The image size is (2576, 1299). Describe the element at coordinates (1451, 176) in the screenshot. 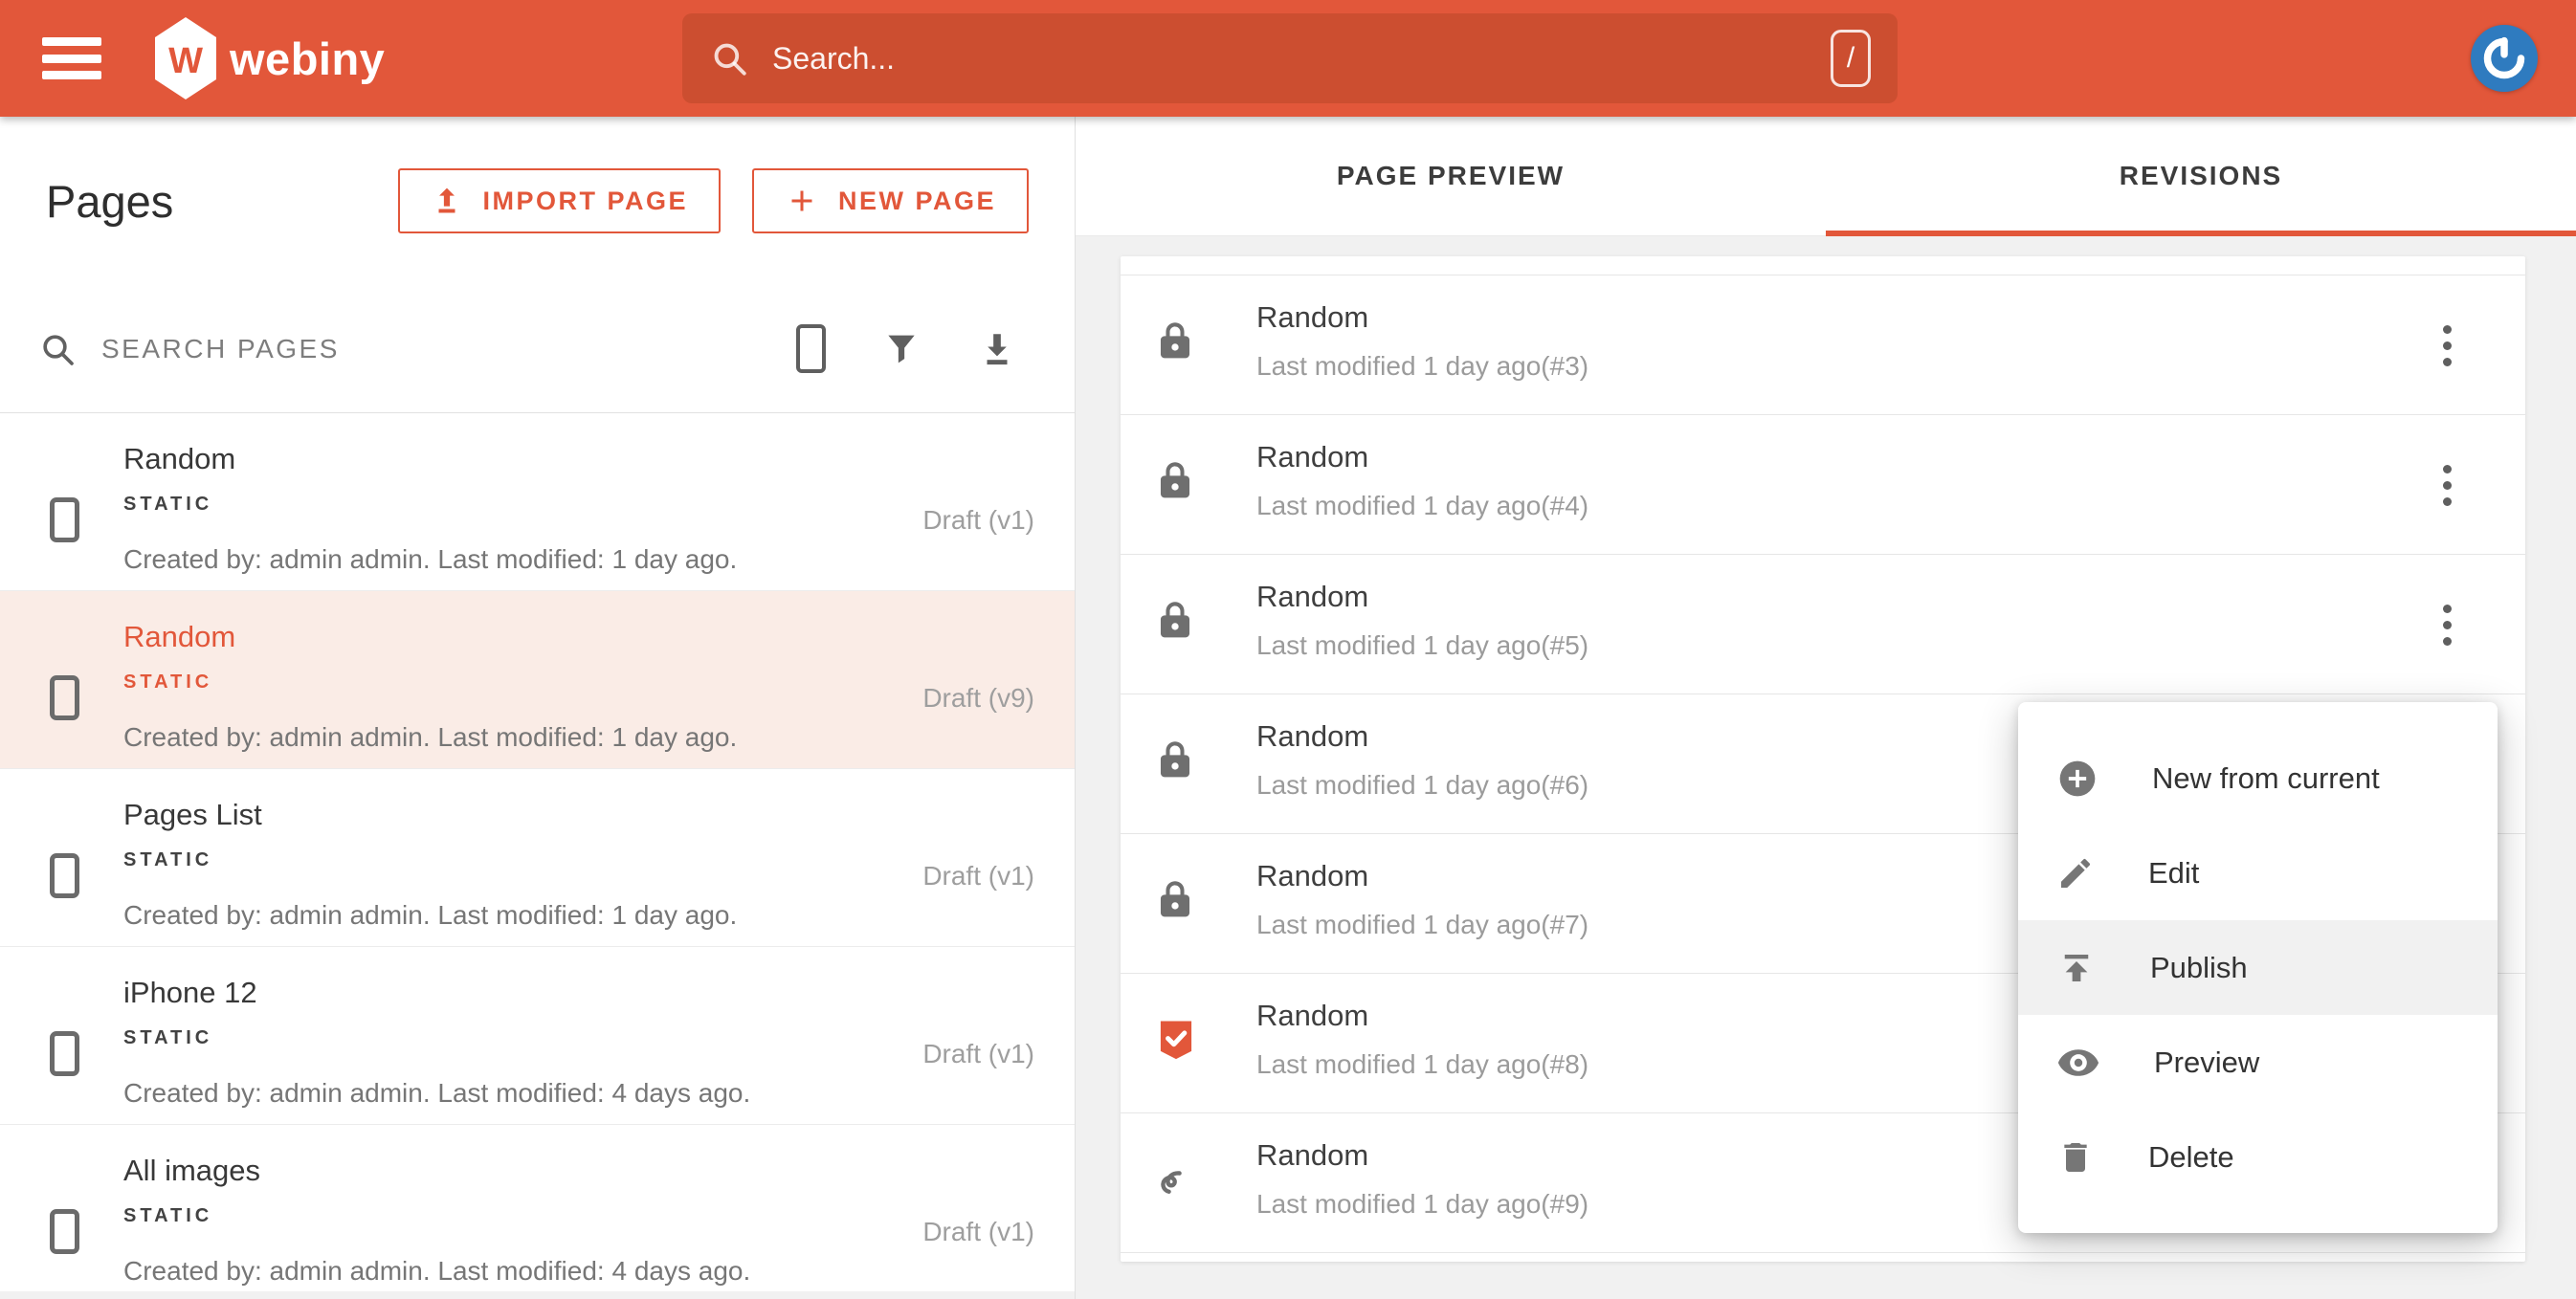

I see `tab-page-preview: PAGE PREVIEW` at that location.